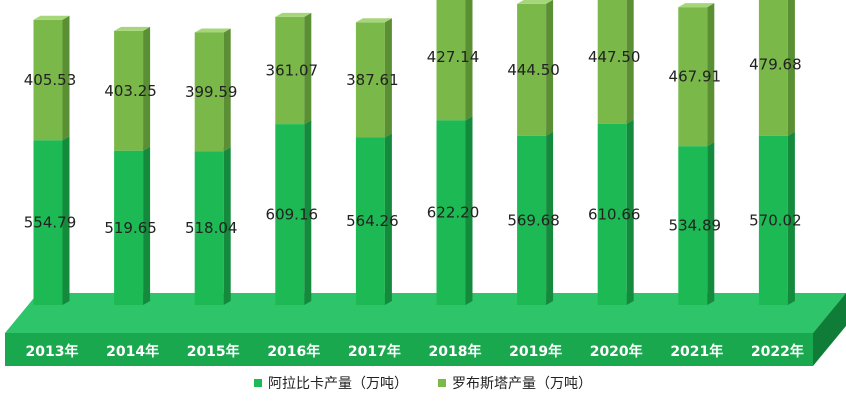 This screenshot has height=404, width=846. What do you see at coordinates (293, 14) in the screenshot?
I see `bar-robusta-3-top` at bounding box center [293, 14].